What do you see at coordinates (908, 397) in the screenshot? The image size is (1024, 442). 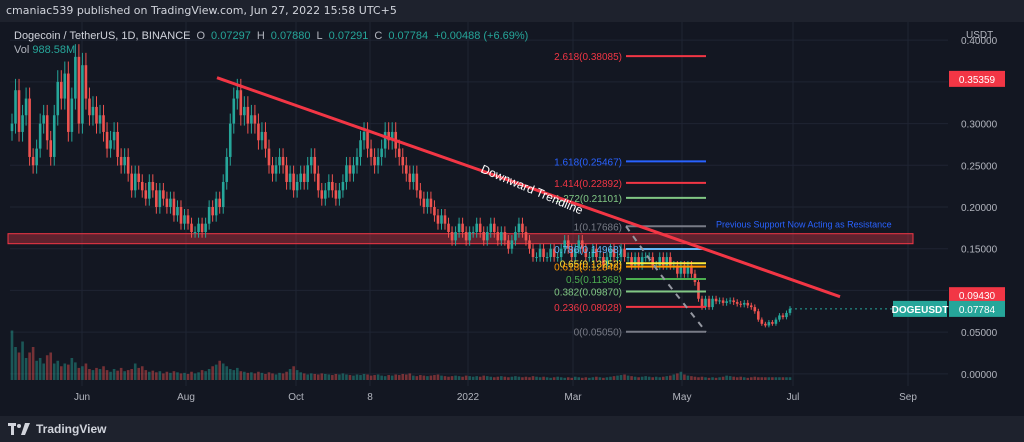 I see `x-tick-label: Sep` at bounding box center [908, 397].